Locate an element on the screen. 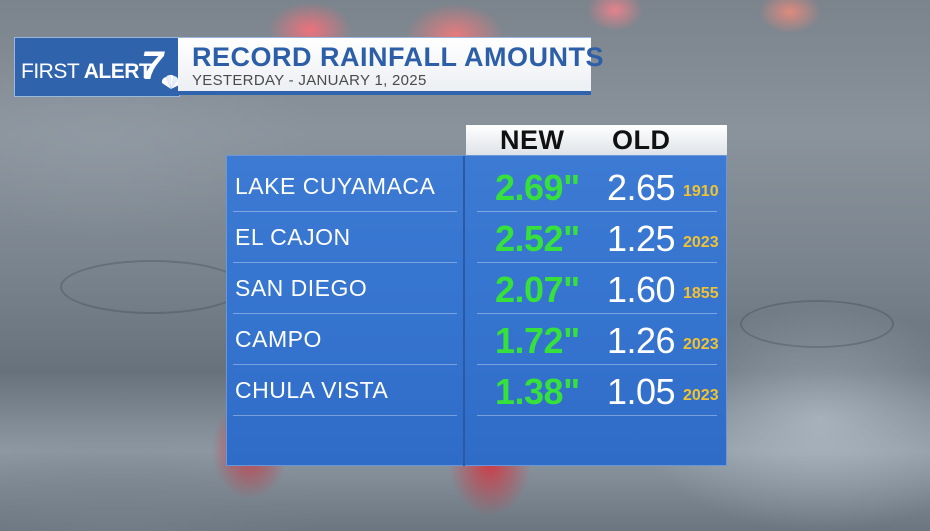  page-title: RECORD RAINFALL AMOUNTS is located at coordinates (398, 57).